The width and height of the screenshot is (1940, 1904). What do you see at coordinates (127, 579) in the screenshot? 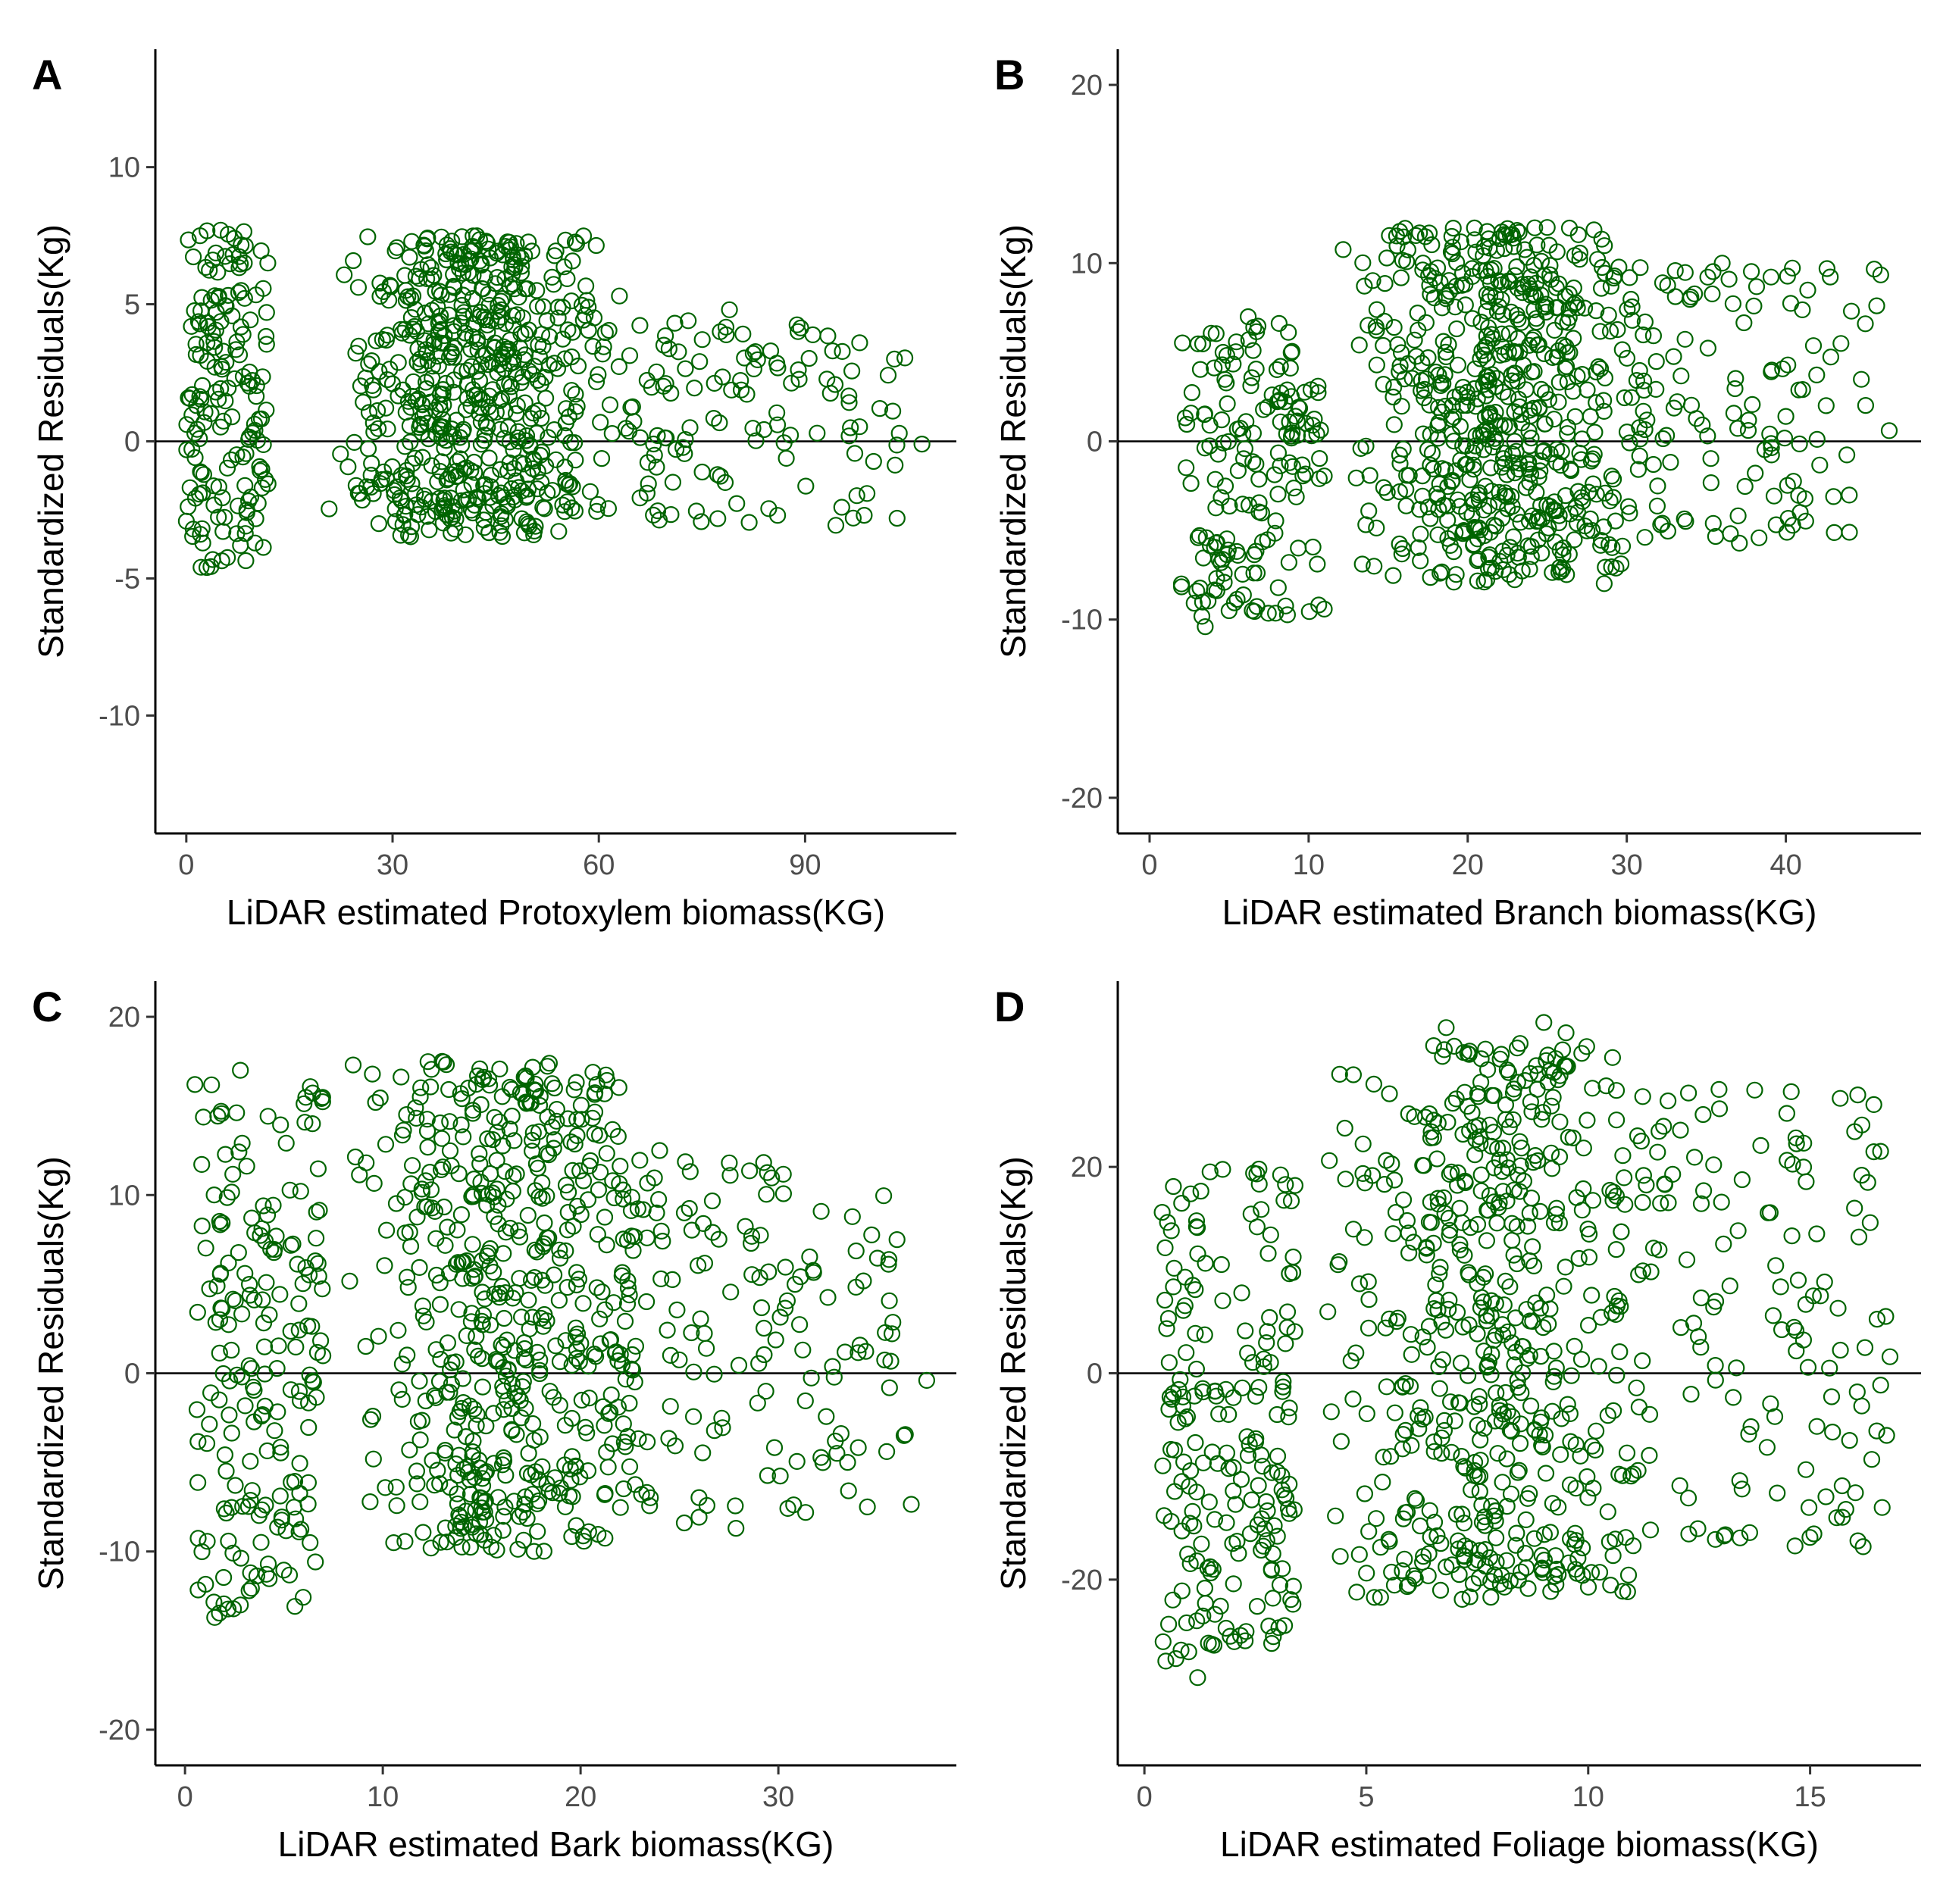
I see `y-tick-label: -5` at bounding box center [127, 579].